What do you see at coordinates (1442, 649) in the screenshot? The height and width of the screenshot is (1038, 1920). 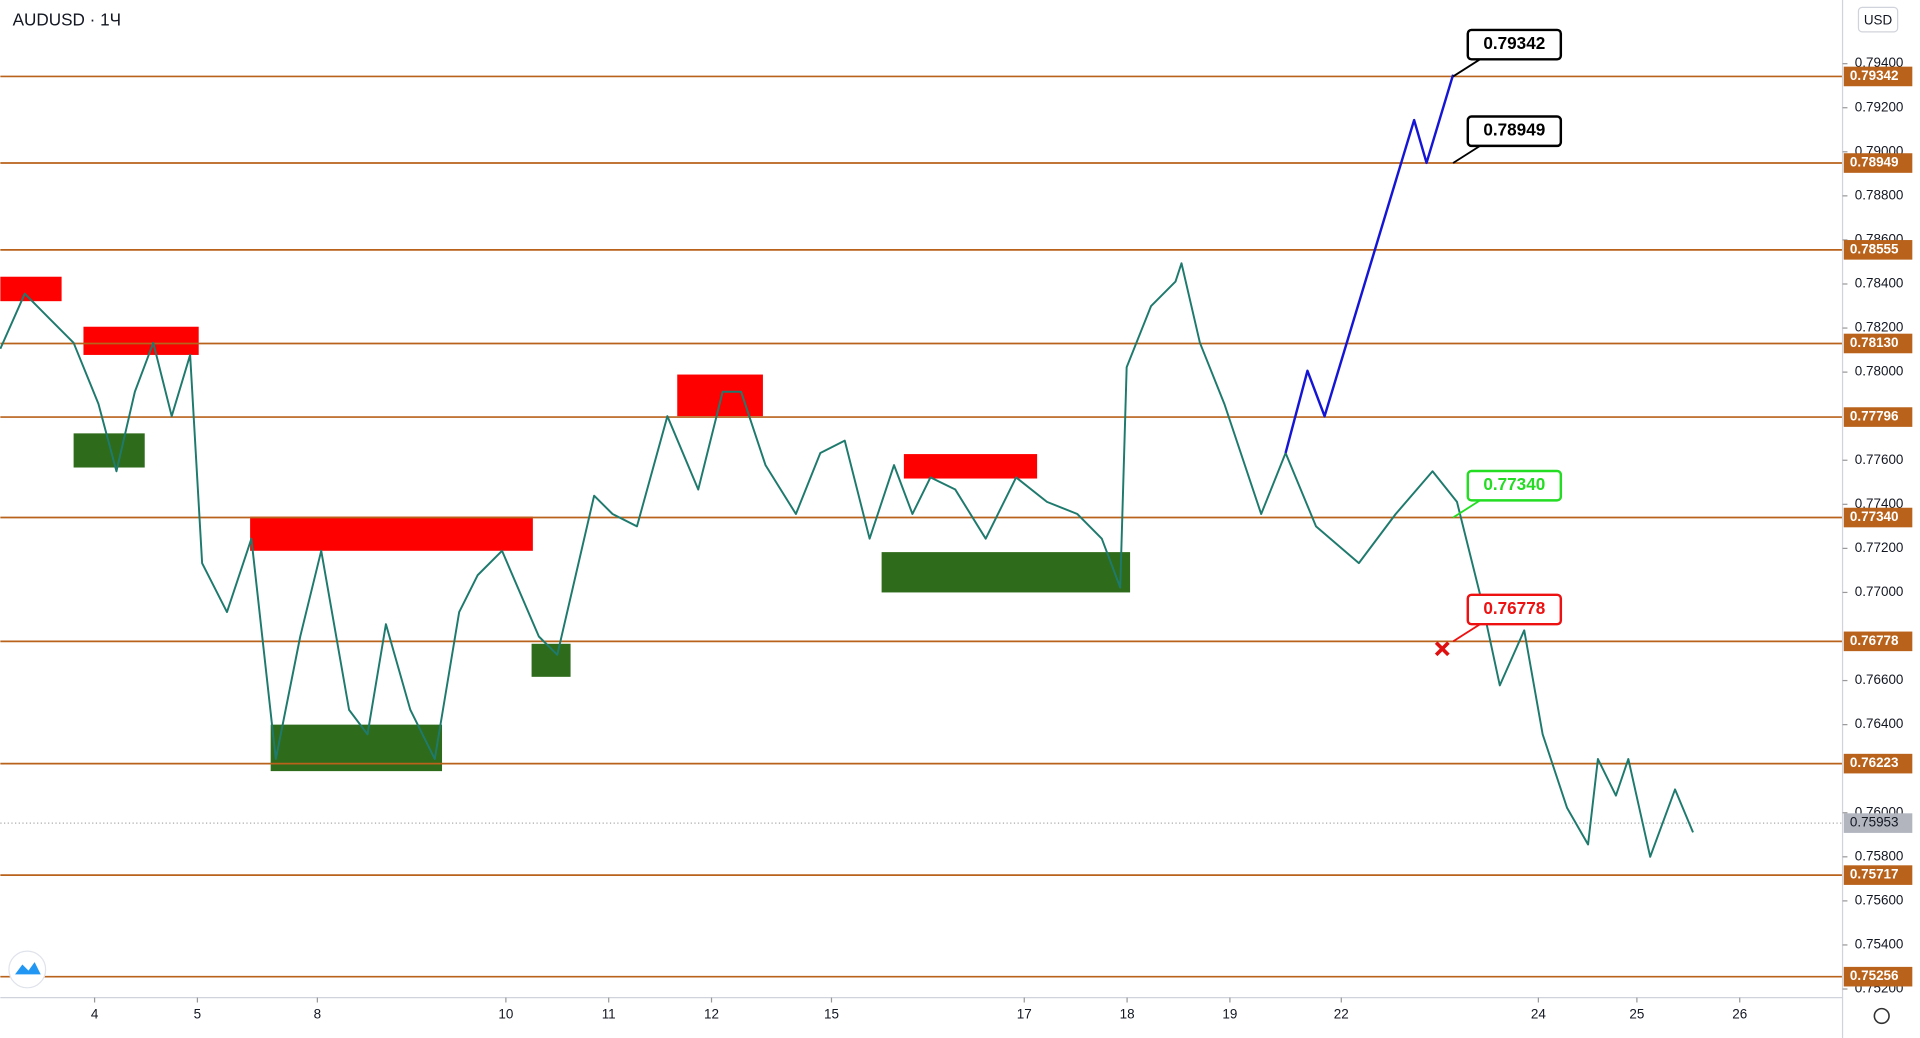 I see `cross-marker` at bounding box center [1442, 649].